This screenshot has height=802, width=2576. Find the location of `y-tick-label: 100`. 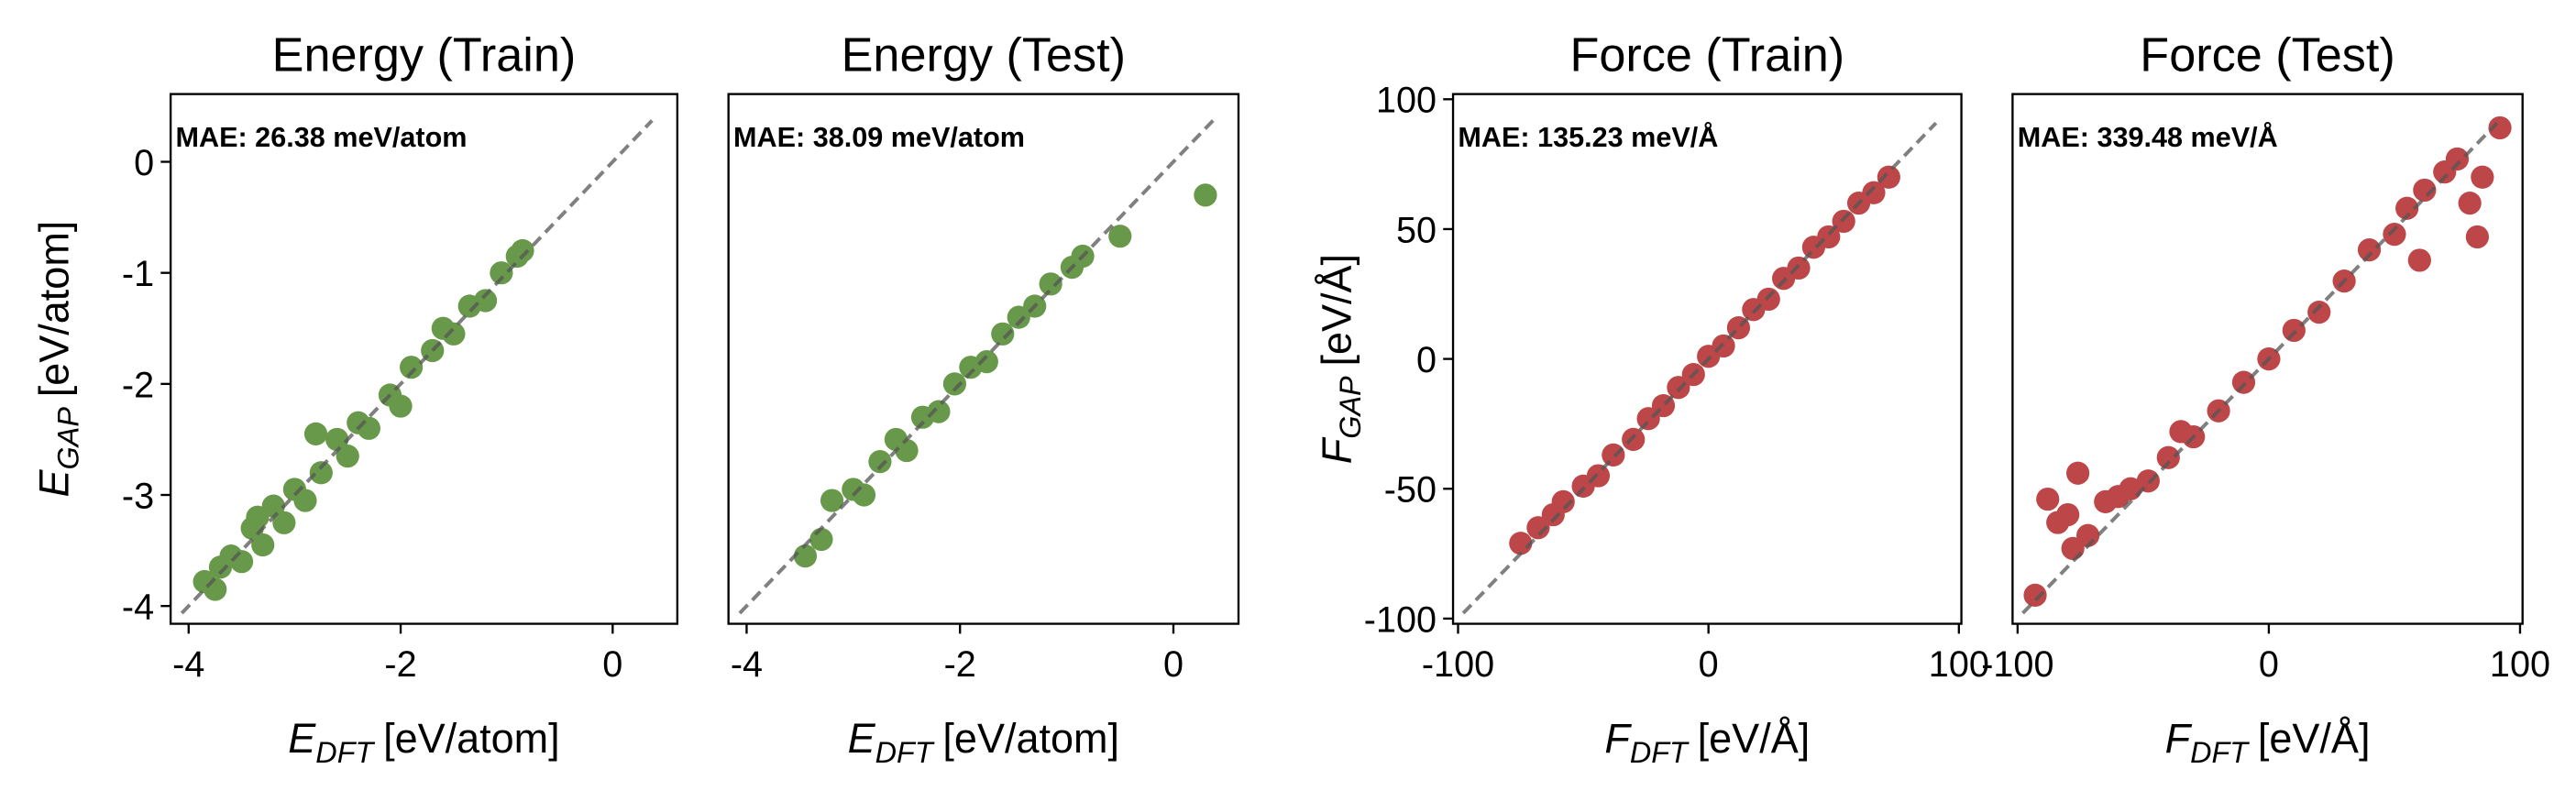

y-tick-label: 100 is located at coordinates (1406, 101).